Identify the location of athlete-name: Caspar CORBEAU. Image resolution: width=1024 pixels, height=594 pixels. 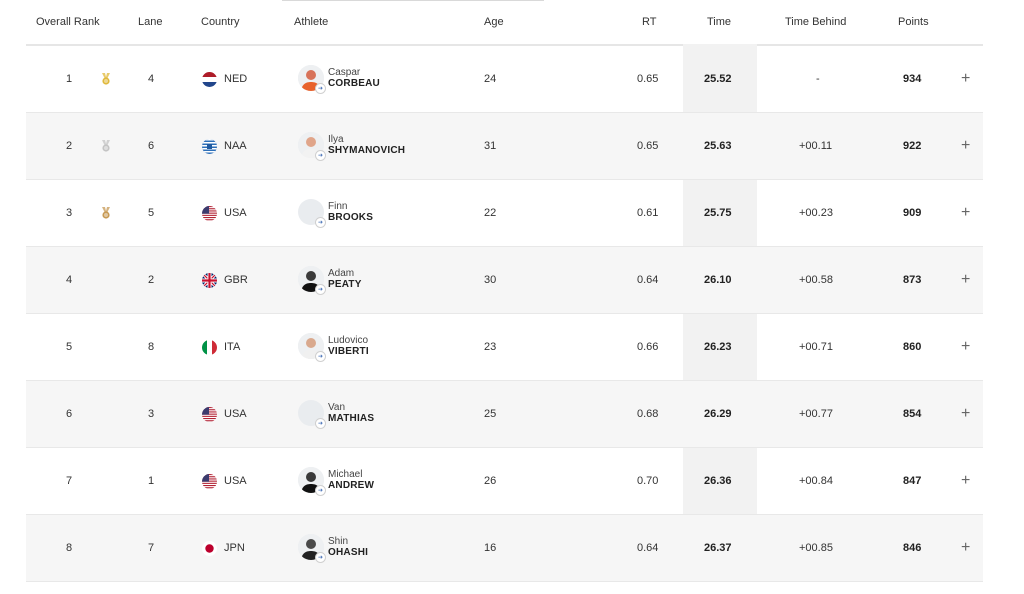
(354, 78).